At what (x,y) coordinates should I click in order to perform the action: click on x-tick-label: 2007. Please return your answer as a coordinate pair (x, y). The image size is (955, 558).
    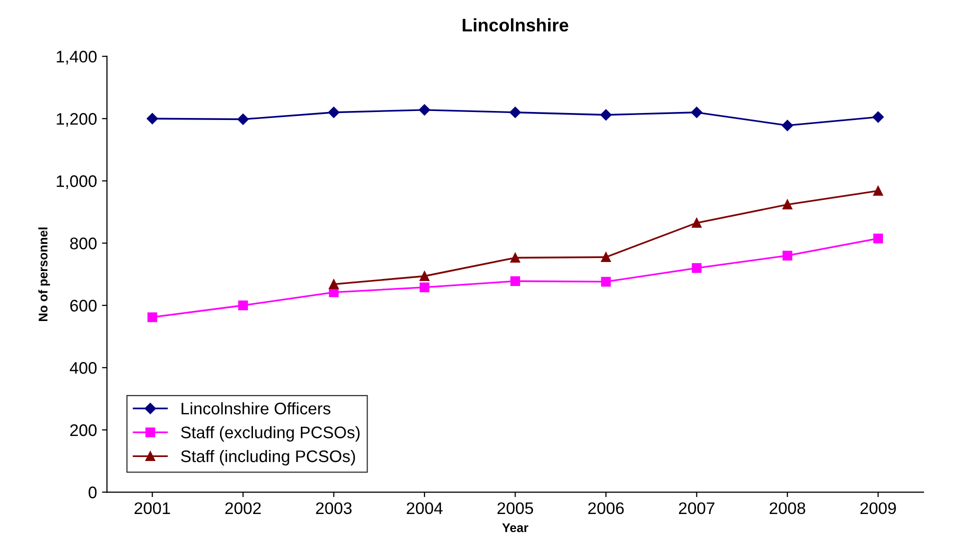
    Looking at the image, I should click on (696, 508).